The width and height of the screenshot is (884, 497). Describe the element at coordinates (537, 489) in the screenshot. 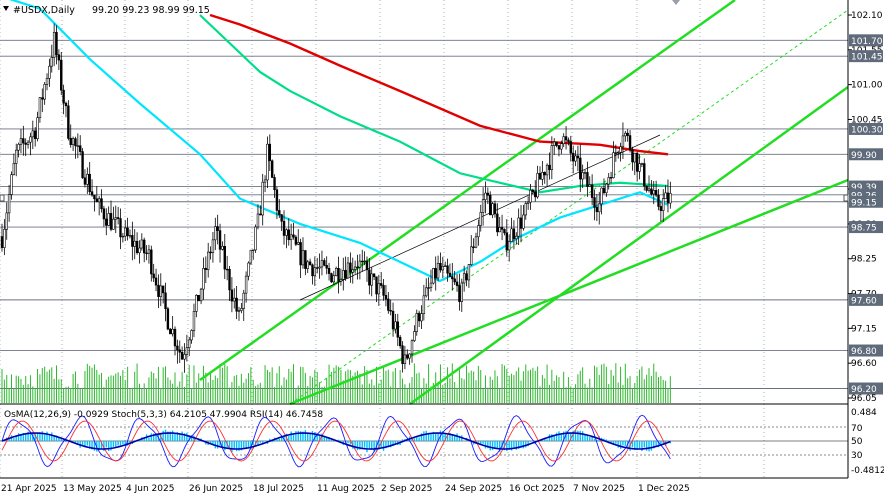

I see `time-label: 16 Oct 2025` at that location.